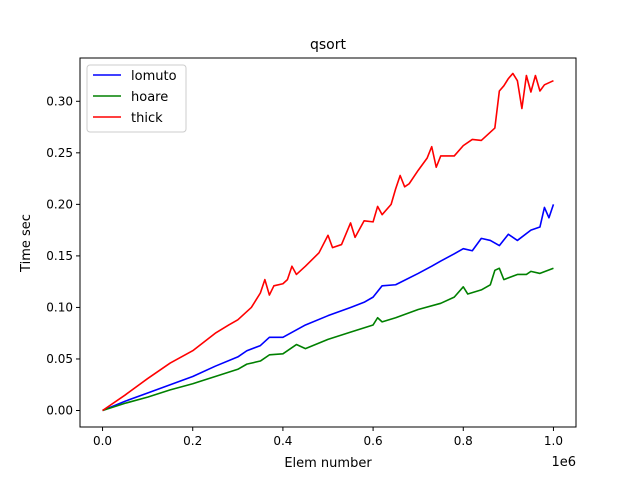  Describe the element at coordinates (328, 463) in the screenshot. I see `x-axis-label: Elem number` at that location.